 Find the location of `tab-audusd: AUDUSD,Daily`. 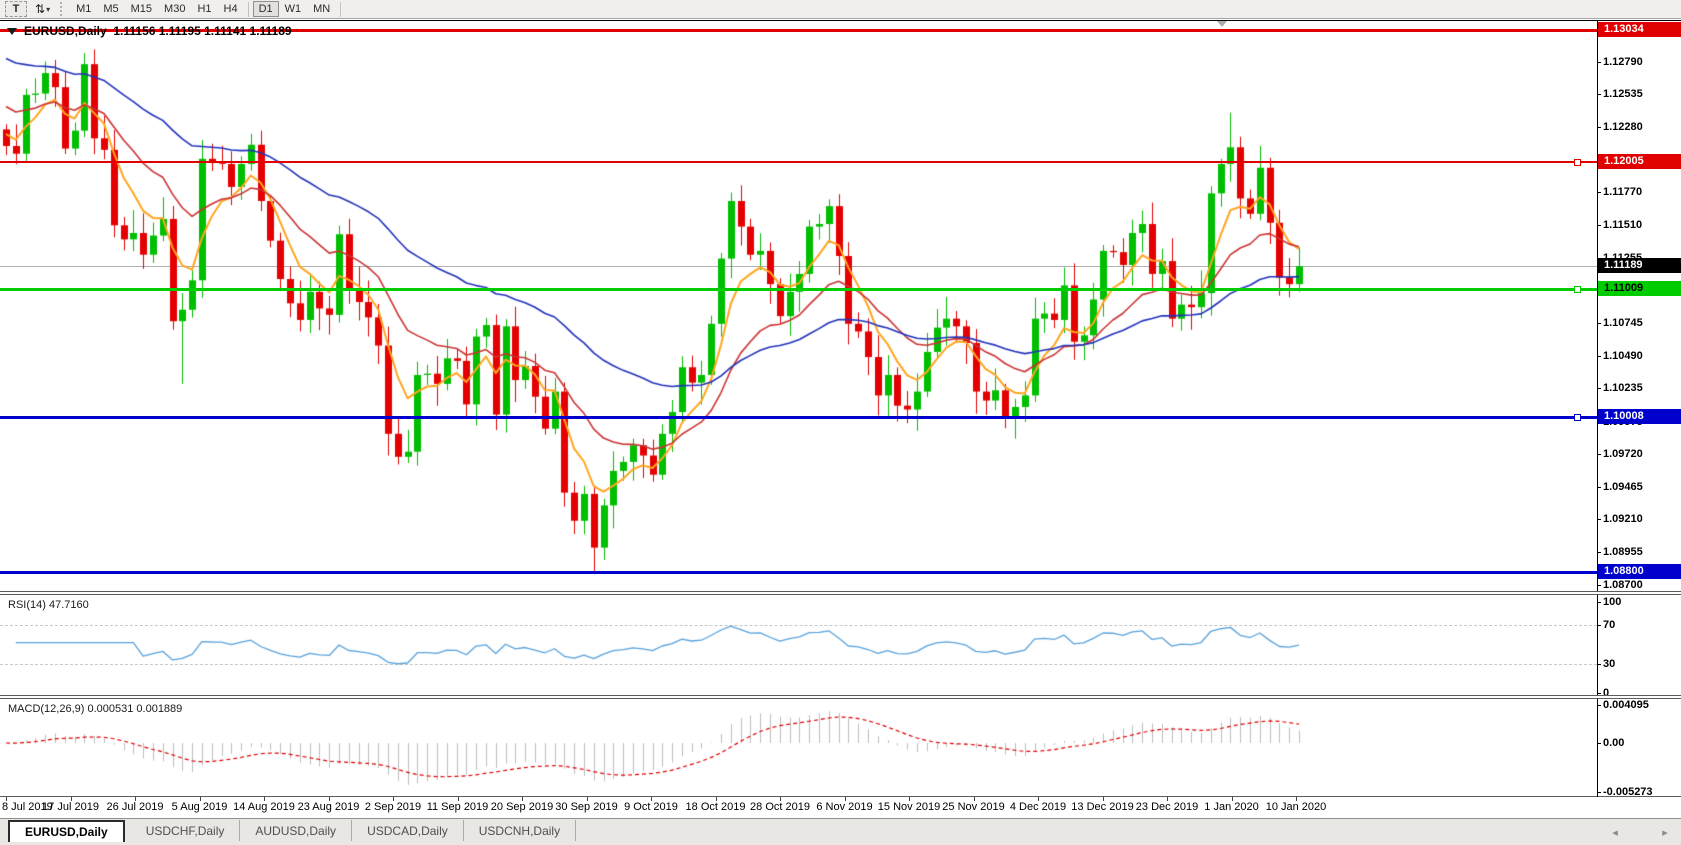

tab-audusd: AUDUSD,Daily is located at coordinates (296, 830).